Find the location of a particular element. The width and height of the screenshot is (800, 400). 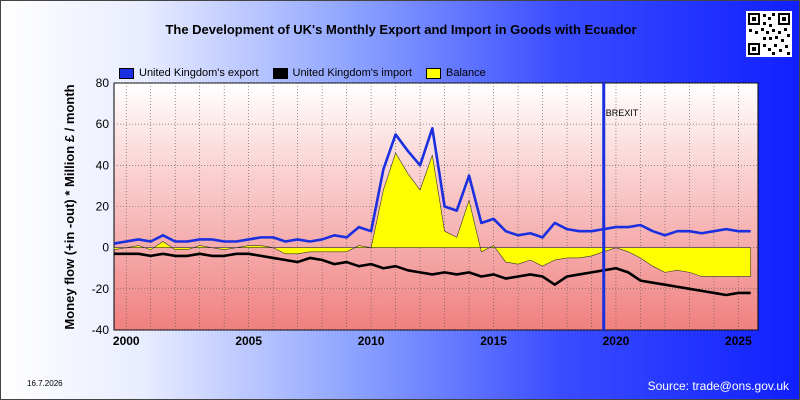

brexit-marker: BREXIT is located at coordinates (620, 206).